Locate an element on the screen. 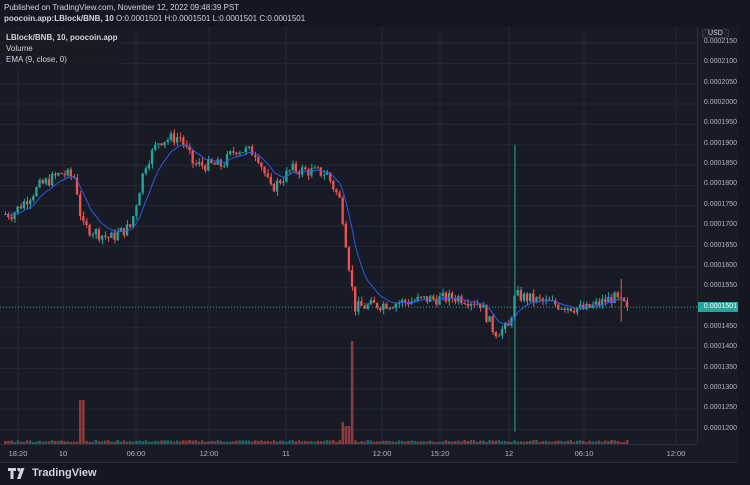  currency-button: USD is located at coordinates (715, 33).